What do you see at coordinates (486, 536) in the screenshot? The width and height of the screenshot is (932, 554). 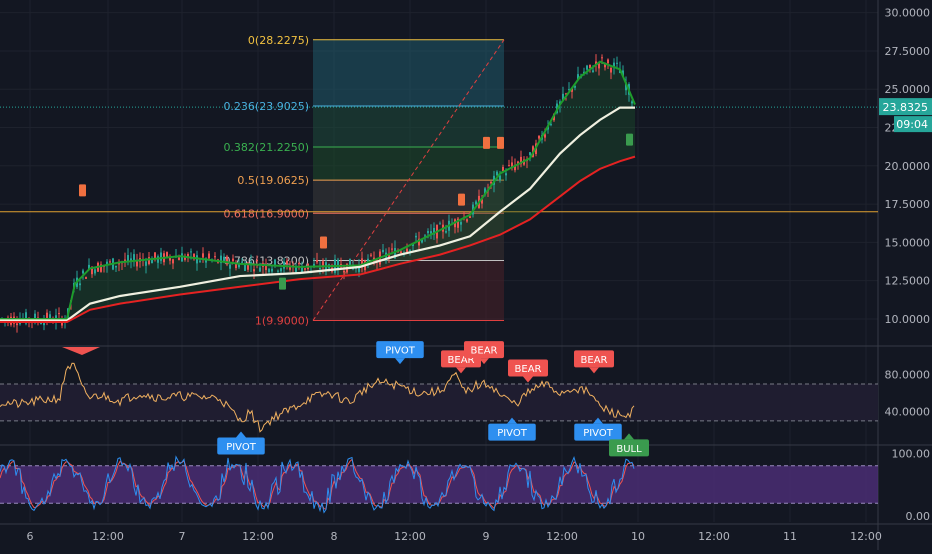 I see `time-axis-label: 9` at bounding box center [486, 536].